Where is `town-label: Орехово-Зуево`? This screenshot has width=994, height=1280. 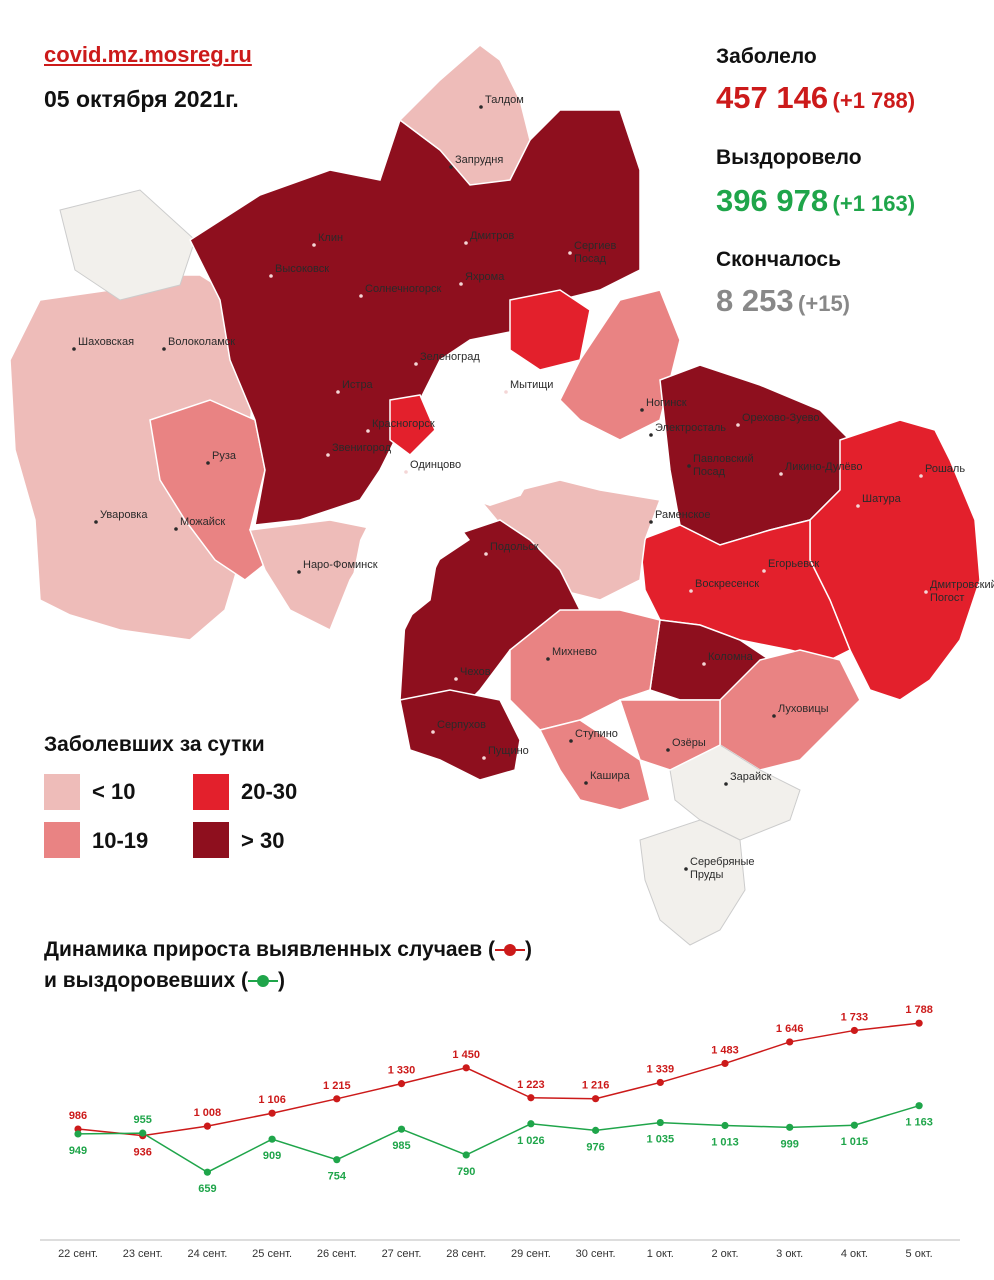
town-label: Орехово-Зуево is located at coordinates (781, 418).